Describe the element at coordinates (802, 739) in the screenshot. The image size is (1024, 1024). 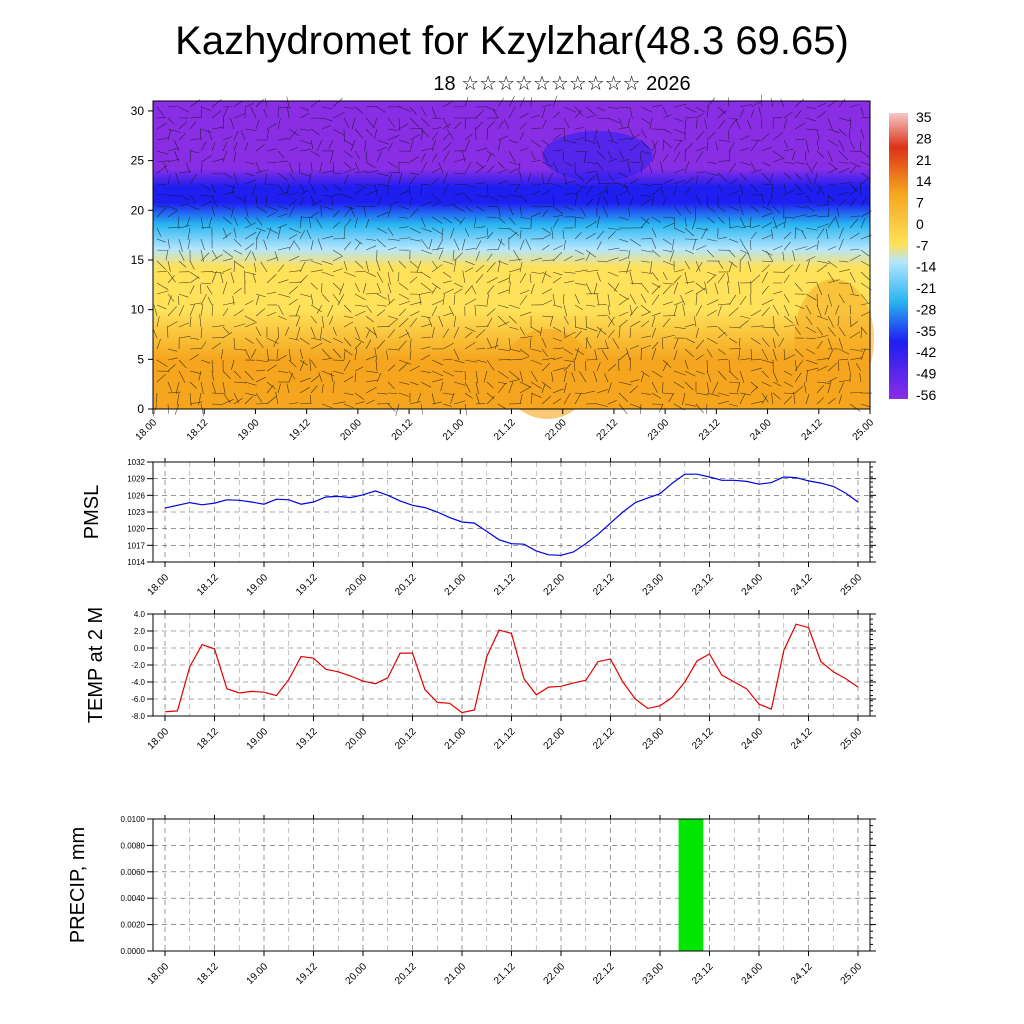
I see `x-tick-label: 24.12` at that location.